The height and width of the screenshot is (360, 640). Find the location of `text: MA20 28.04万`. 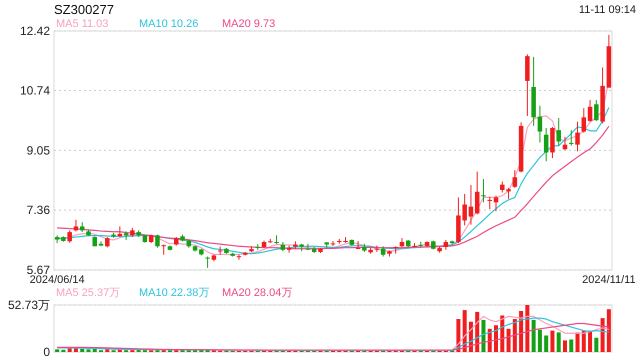

text: MA20 28.04万 is located at coordinates (257, 293).